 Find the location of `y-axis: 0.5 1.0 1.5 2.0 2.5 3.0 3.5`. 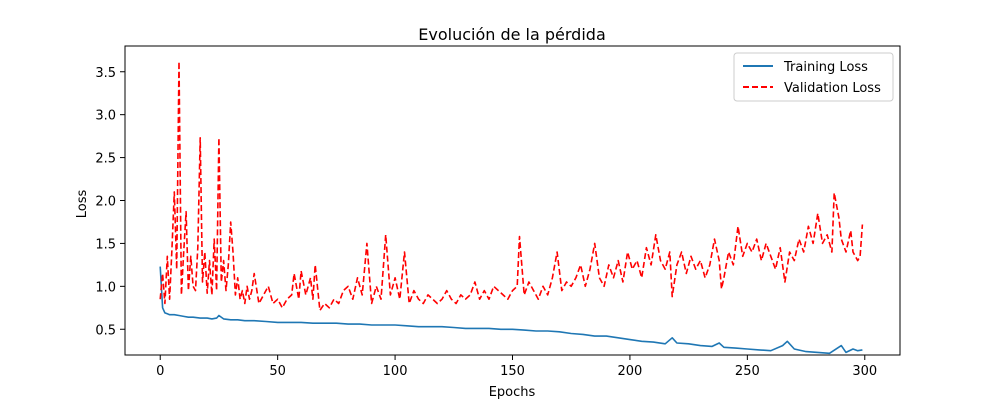

y-axis: 0.5 1.0 1.5 2.0 2.5 3.0 3.5 is located at coordinates (110, 202).